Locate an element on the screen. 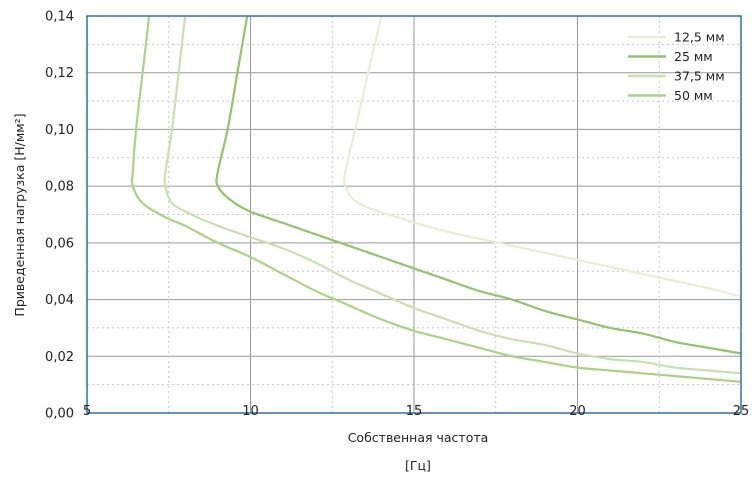 Image resolution: width=754 pixels, height=499 pixels. x-axis-label: Собственная частота is located at coordinates (418, 437).